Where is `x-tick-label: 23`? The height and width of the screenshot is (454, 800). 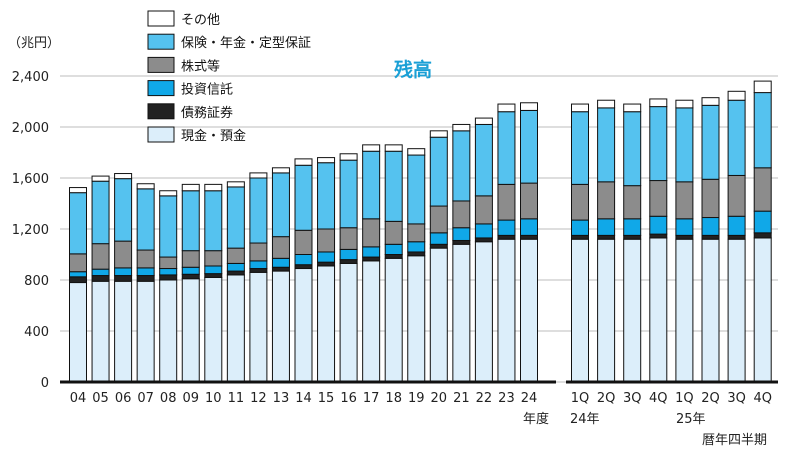 x-tick-label: 23 is located at coordinates (506, 398).